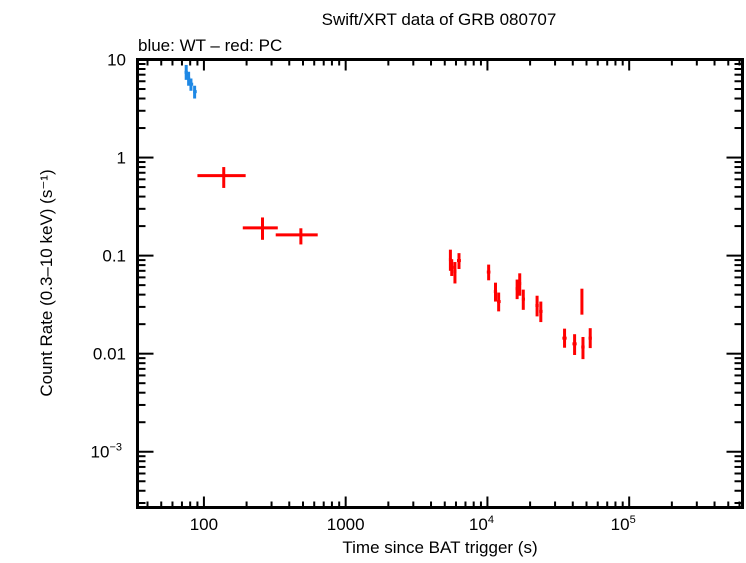 The image size is (746, 563). Describe the element at coordinates (106, 452) in the screenshot. I see `y-tick-label: 10−3` at that location.